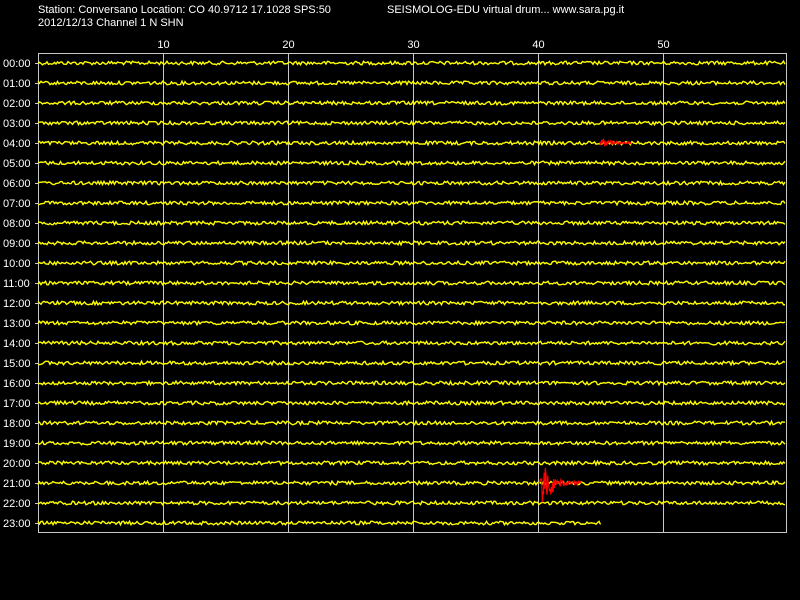 Image resolution: width=800 pixels, height=600 pixels. I want to click on x-tick-label-10: 10, so click(163, 45).